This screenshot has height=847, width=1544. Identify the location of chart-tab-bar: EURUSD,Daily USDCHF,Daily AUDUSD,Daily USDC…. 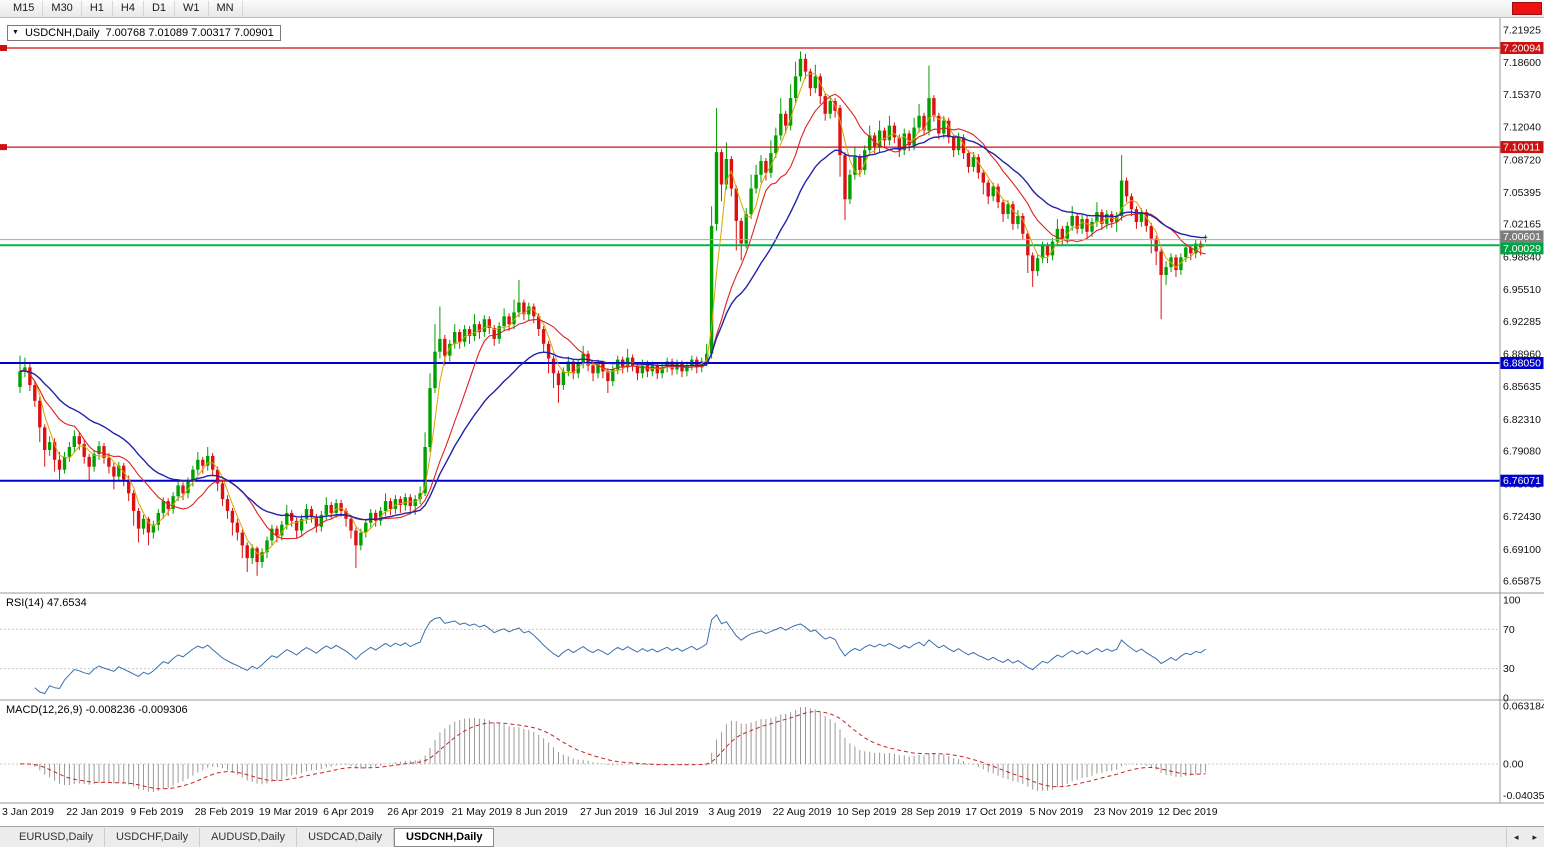
(772, 836).